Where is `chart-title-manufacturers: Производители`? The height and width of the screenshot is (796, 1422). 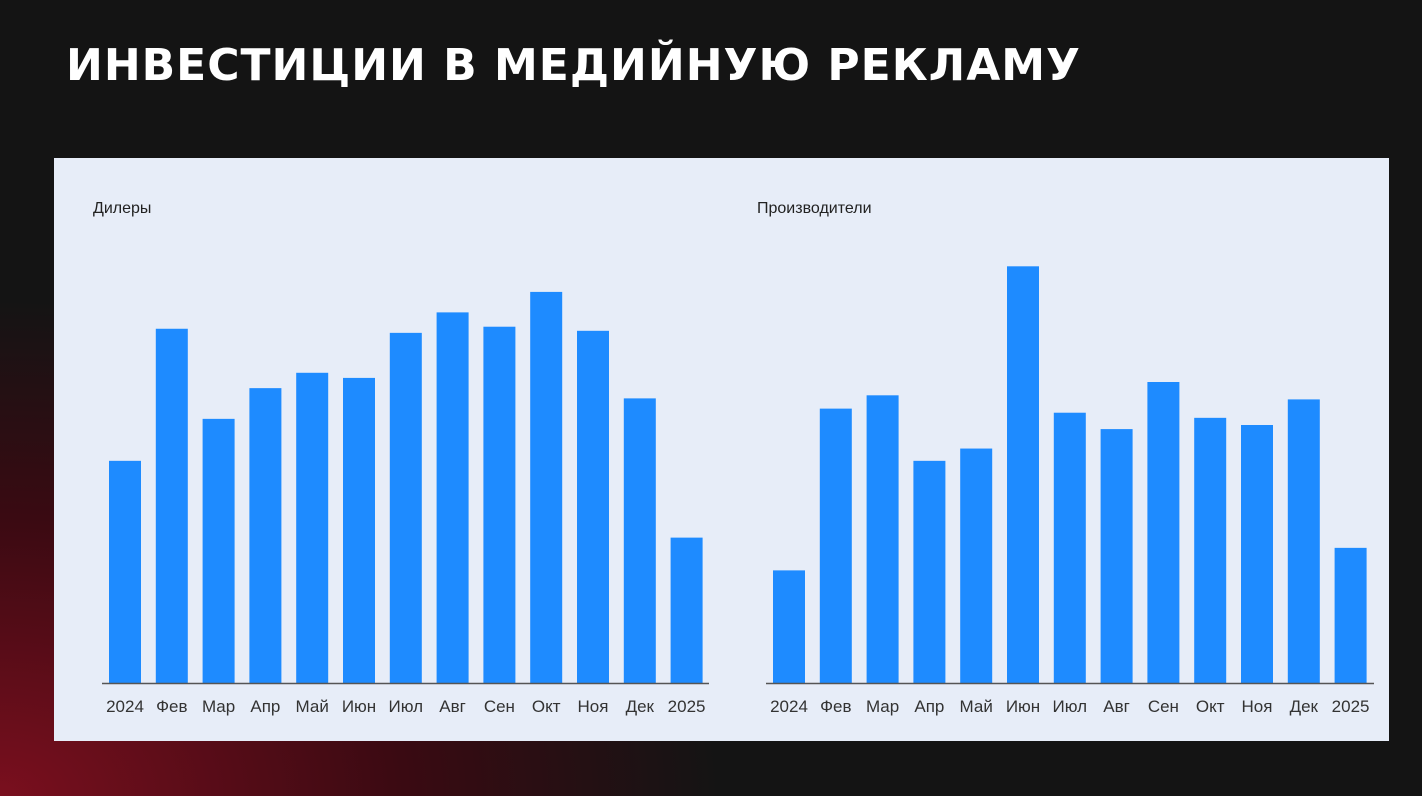 chart-title-manufacturers: Производители is located at coordinates (814, 208).